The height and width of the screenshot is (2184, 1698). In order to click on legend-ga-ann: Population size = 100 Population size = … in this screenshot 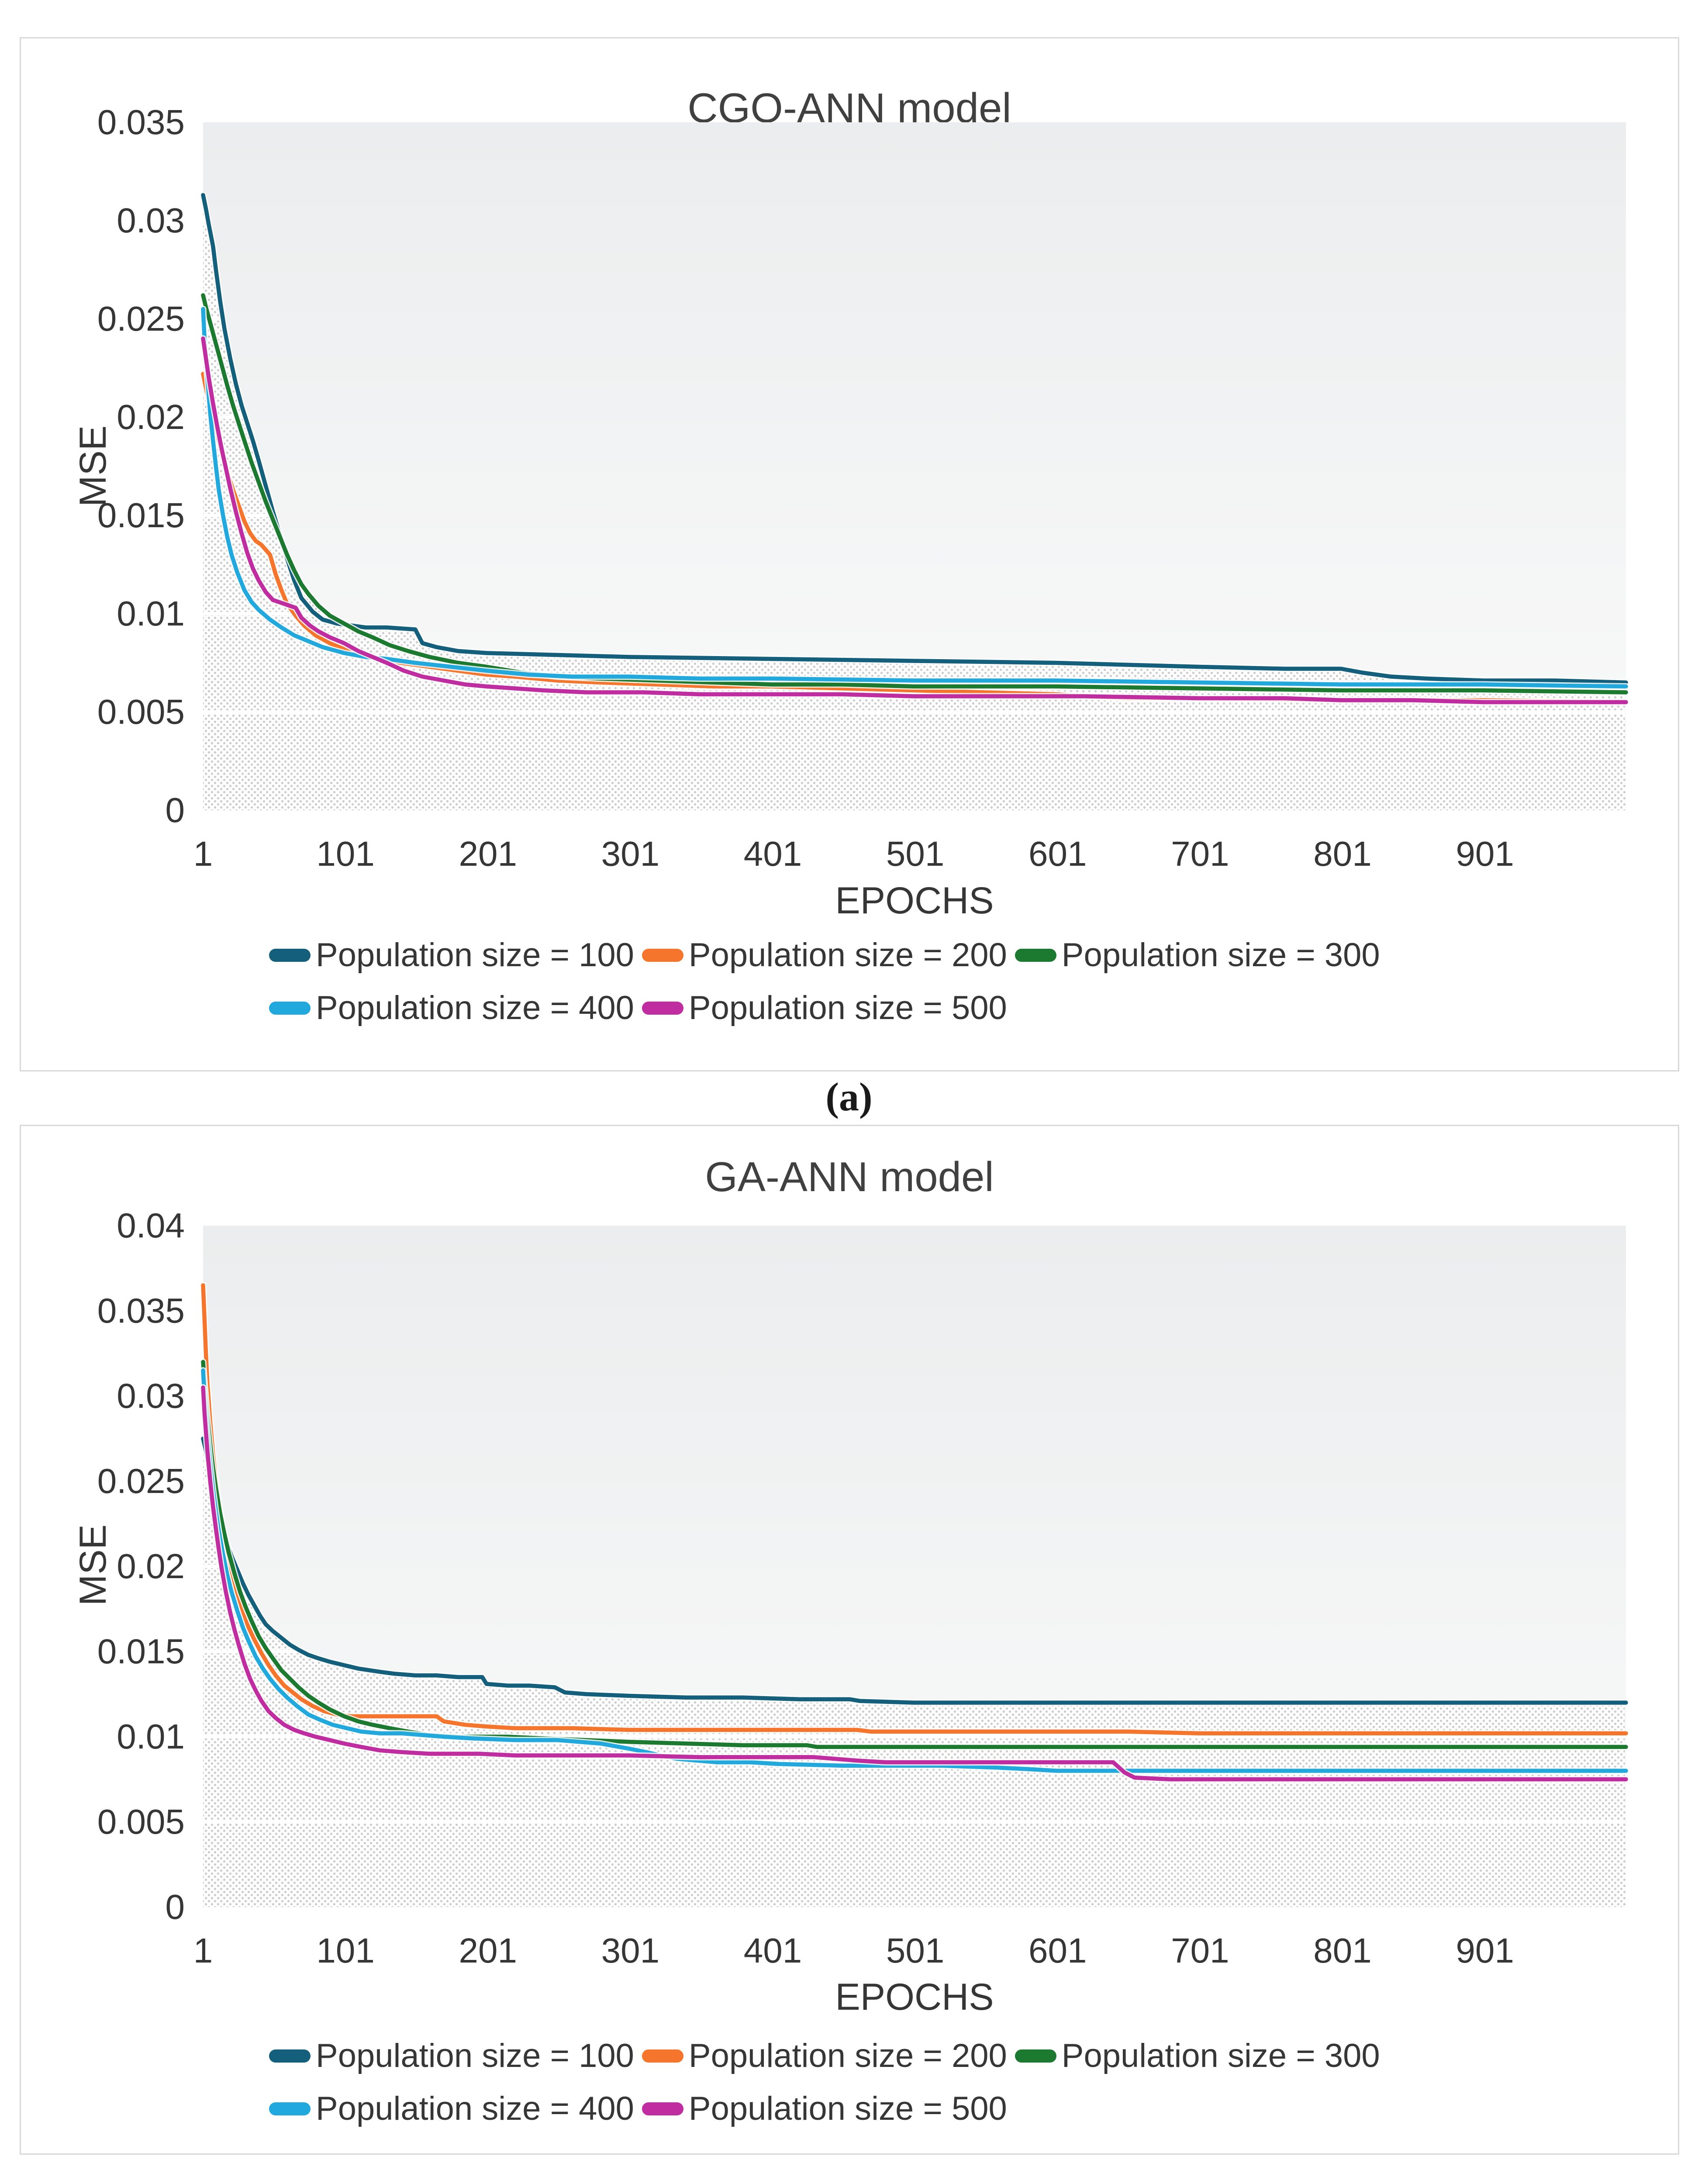, I will do `click(828, 2090)`.